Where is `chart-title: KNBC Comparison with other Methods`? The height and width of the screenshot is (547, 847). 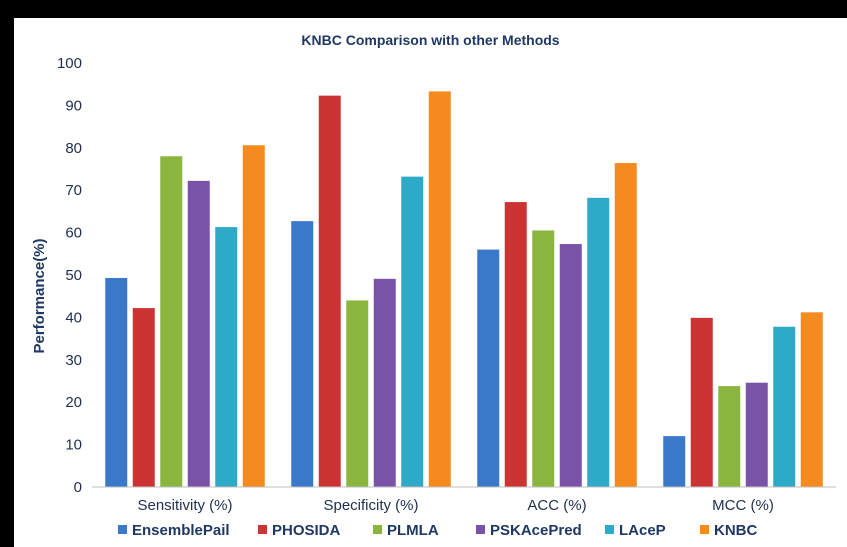
chart-title: KNBC Comparison with other Methods is located at coordinates (430, 40).